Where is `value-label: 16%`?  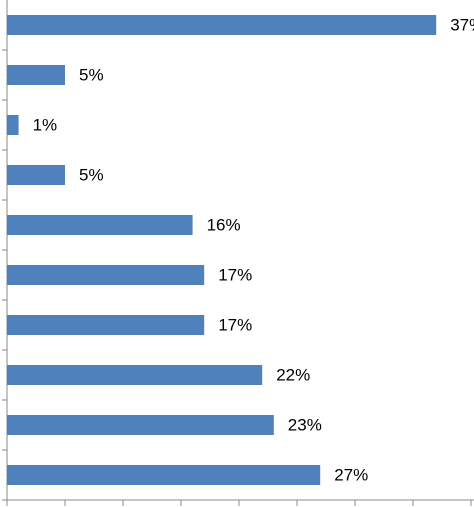 value-label: 16% is located at coordinates (224, 224).